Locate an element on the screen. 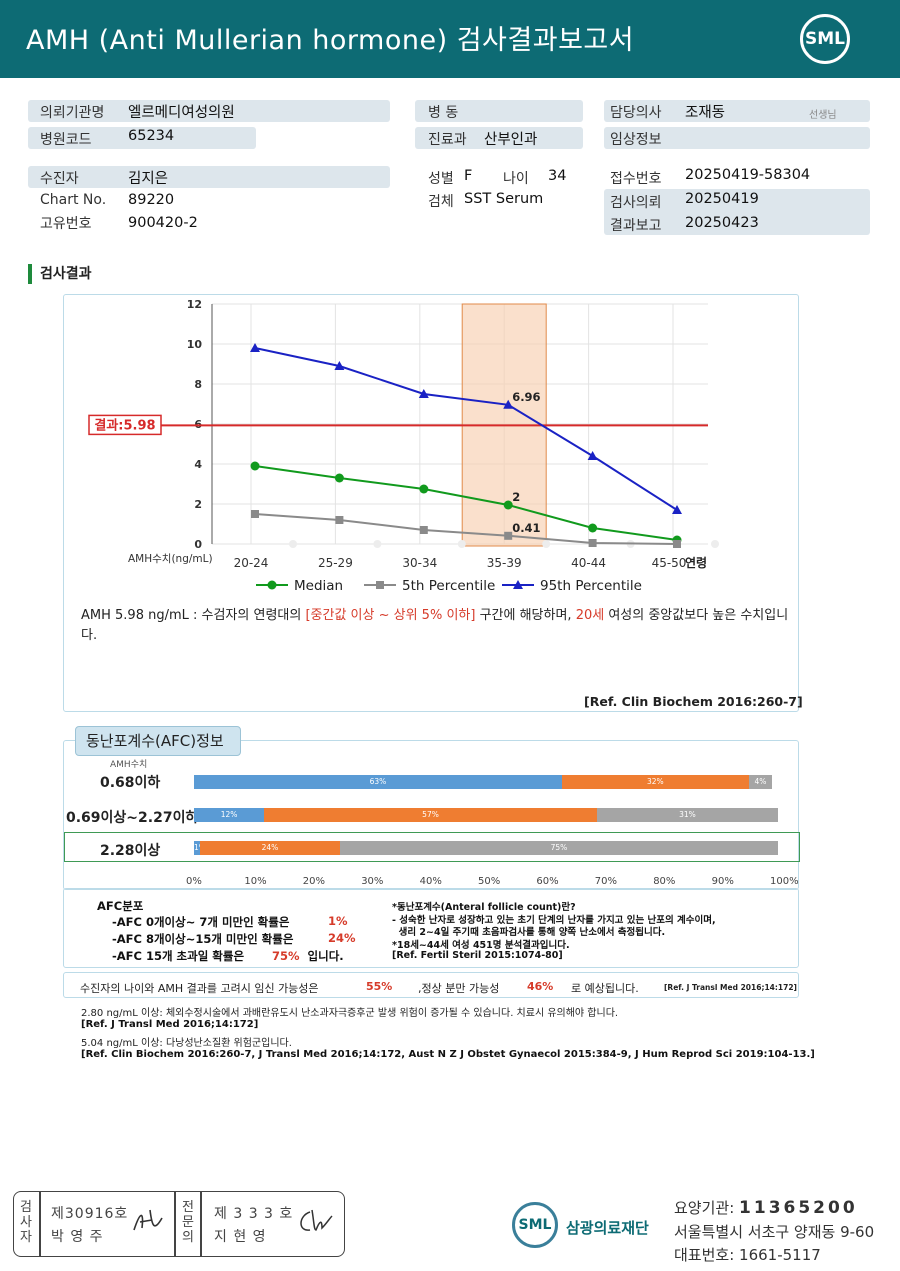  report-title: AMH (Anti Mullerian hormone) 검사결과보고서 is located at coordinates (330, 40).